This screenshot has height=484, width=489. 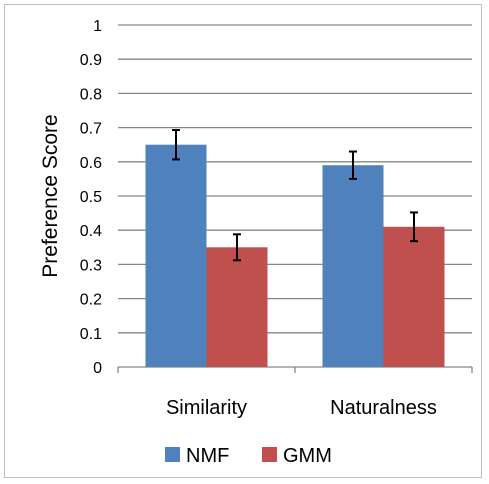 What do you see at coordinates (353, 266) in the screenshot?
I see `bar-nmf-naturalness` at bounding box center [353, 266].